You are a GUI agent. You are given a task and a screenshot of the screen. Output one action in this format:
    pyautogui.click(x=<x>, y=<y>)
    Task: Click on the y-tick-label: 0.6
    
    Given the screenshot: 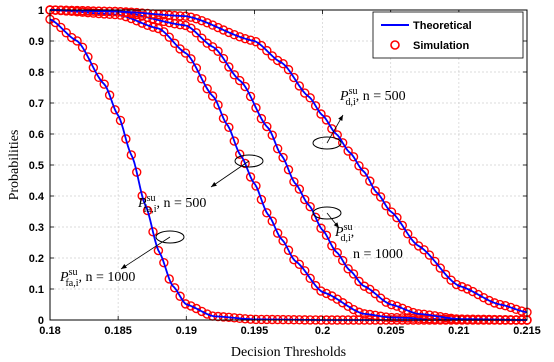 What is the action you would take?
    pyautogui.click(x=36, y=135)
    